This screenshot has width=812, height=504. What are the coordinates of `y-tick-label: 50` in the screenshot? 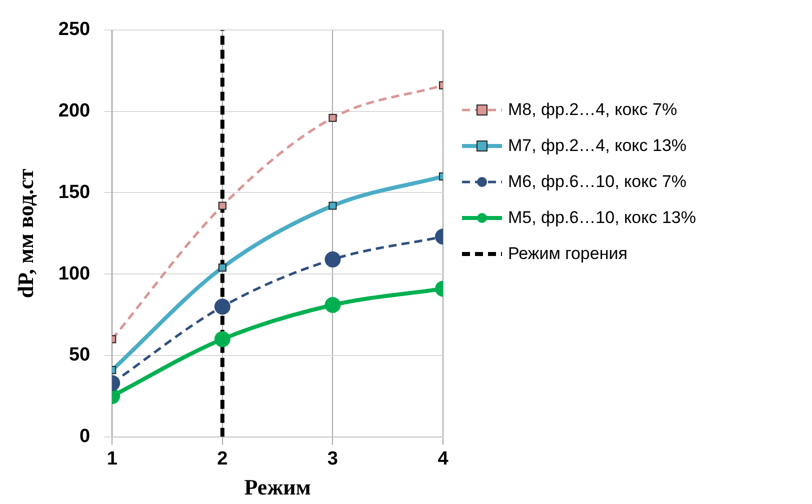 It's located at (79, 355).